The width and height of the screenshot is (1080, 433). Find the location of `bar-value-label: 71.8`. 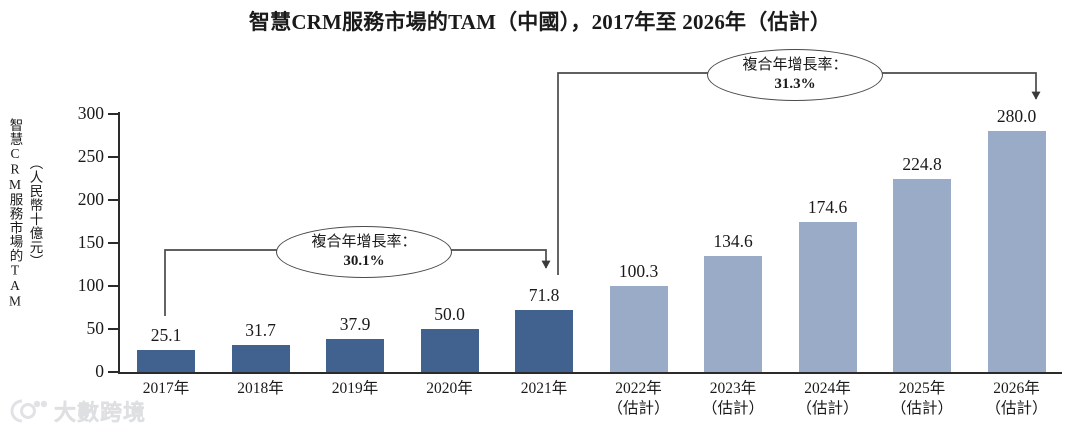

bar-value-label: 71.8 is located at coordinates (544, 295).